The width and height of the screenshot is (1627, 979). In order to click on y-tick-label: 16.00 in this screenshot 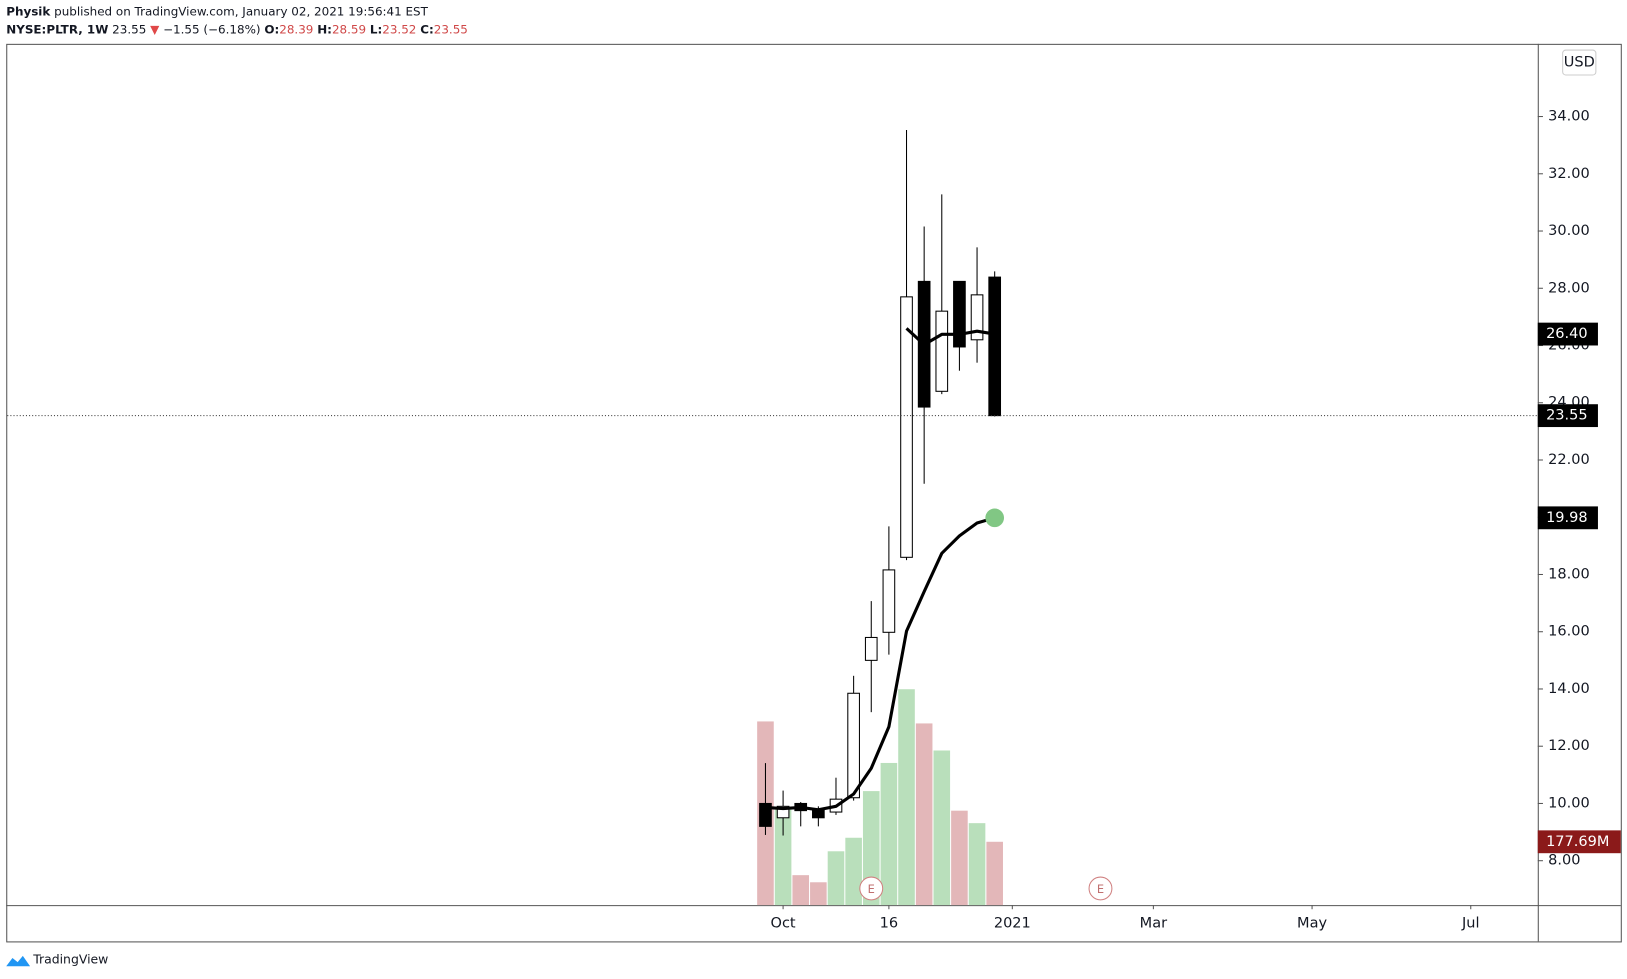, I will do `click(1569, 632)`.